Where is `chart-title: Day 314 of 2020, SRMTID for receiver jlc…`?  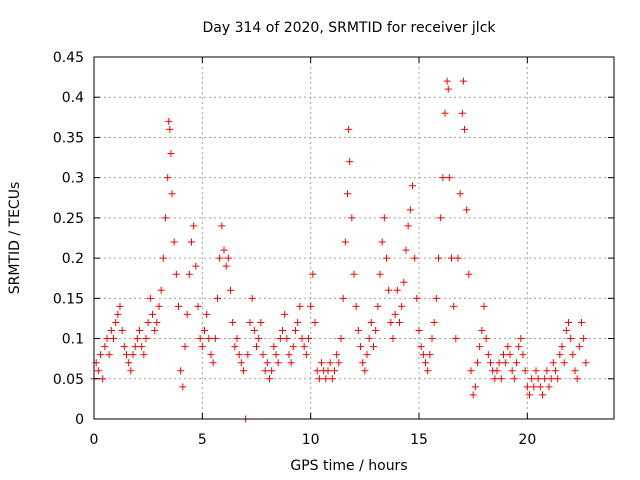 chart-title: Day 314 of 2020, SRMTID for receiver jlc… is located at coordinates (350, 28).